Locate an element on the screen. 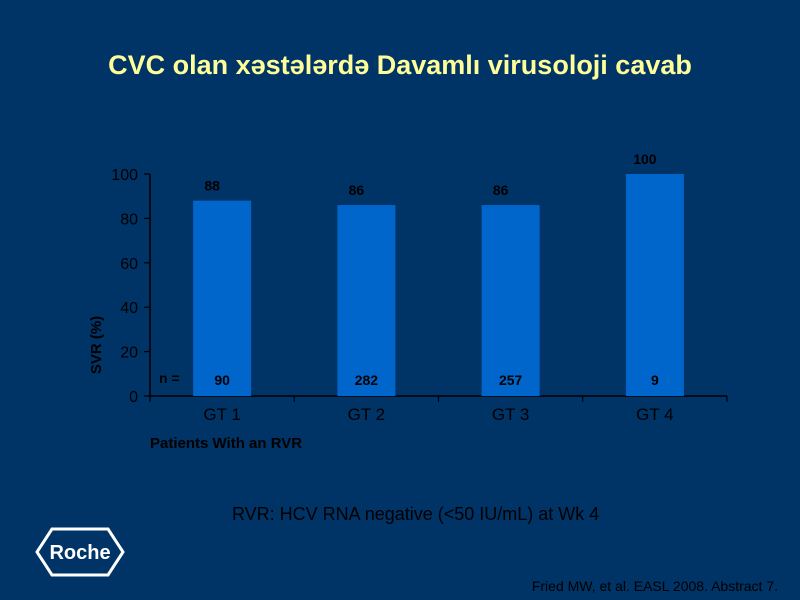  y-tick-label: 60 is located at coordinates (129, 264).